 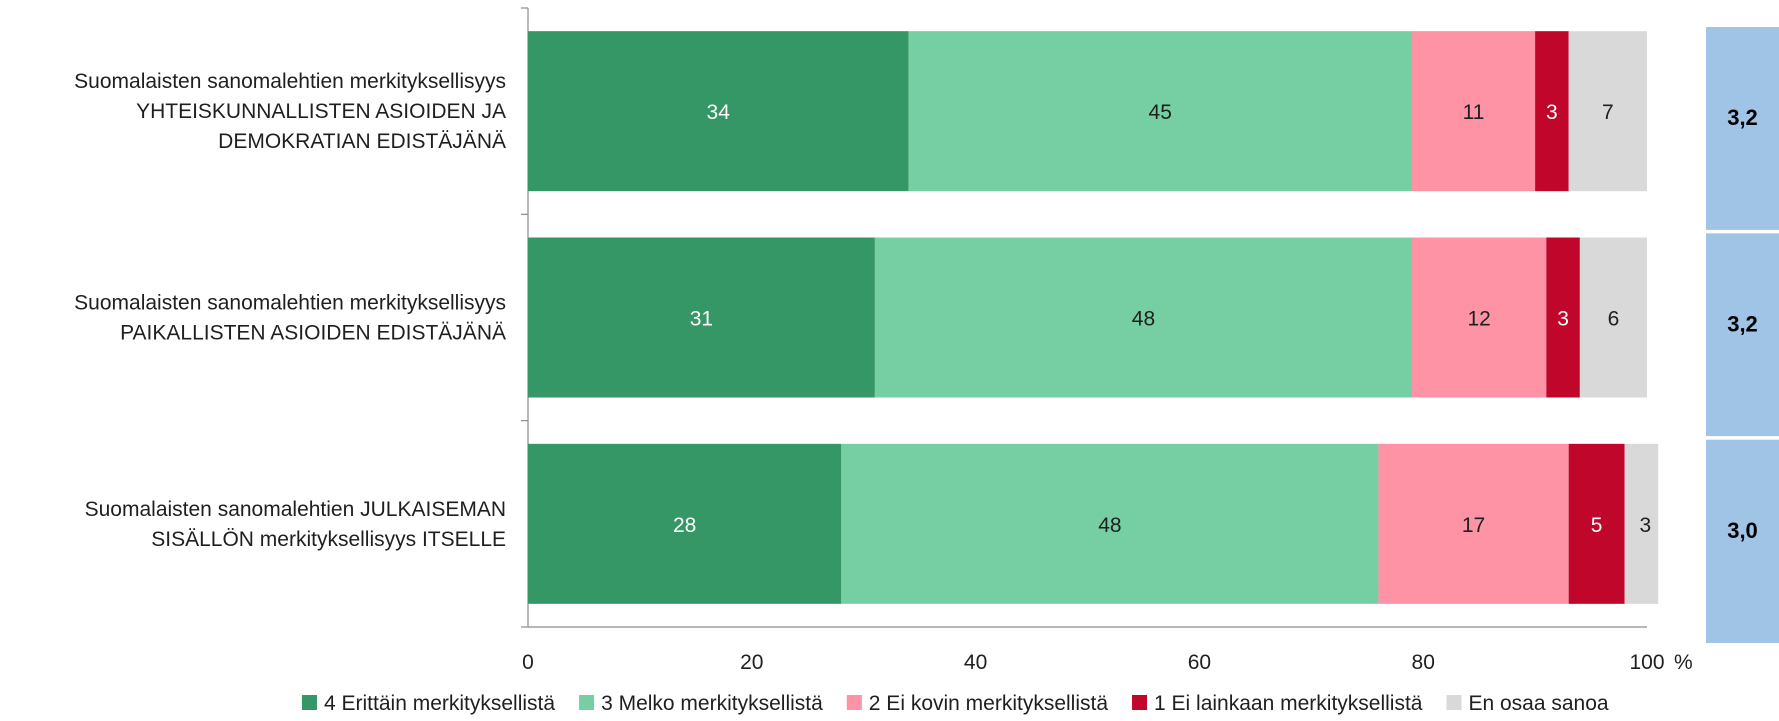 What do you see at coordinates (321, 111) in the screenshot?
I see `category-label-line: YHTEISKUNNALLISTEN ASIOIDEN JA` at bounding box center [321, 111].